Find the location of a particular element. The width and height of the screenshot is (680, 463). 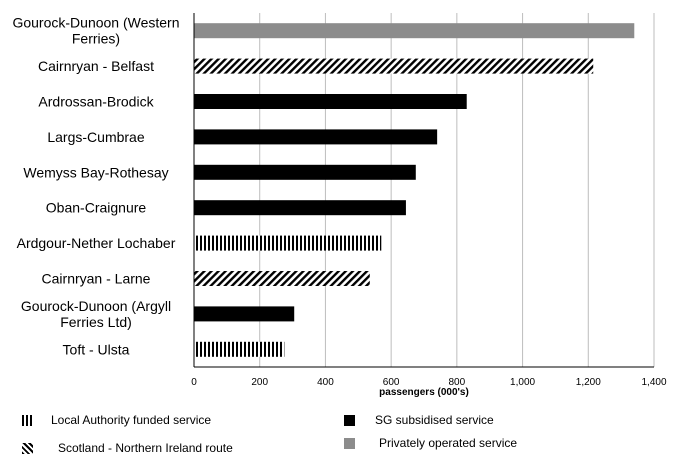

x-tick-label: 1,000 is located at coordinates (522, 382).